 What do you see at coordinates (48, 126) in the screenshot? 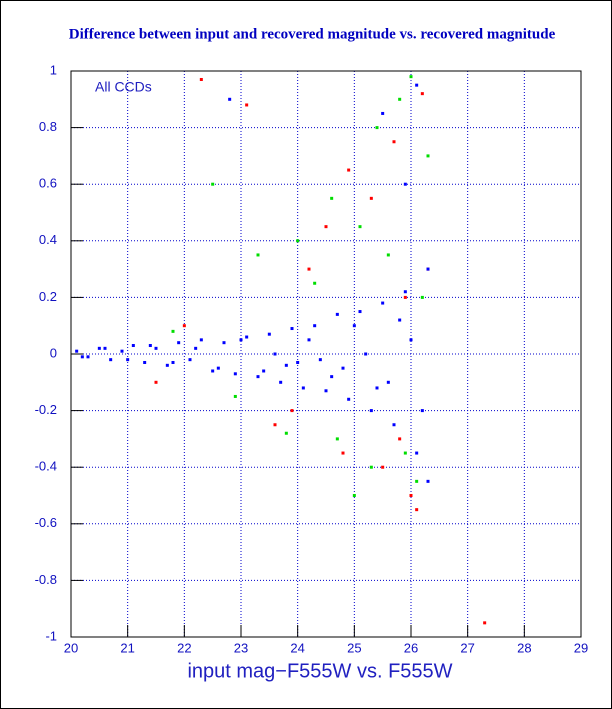
I see `y-tick-label: 0.8` at bounding box center [48, 126].